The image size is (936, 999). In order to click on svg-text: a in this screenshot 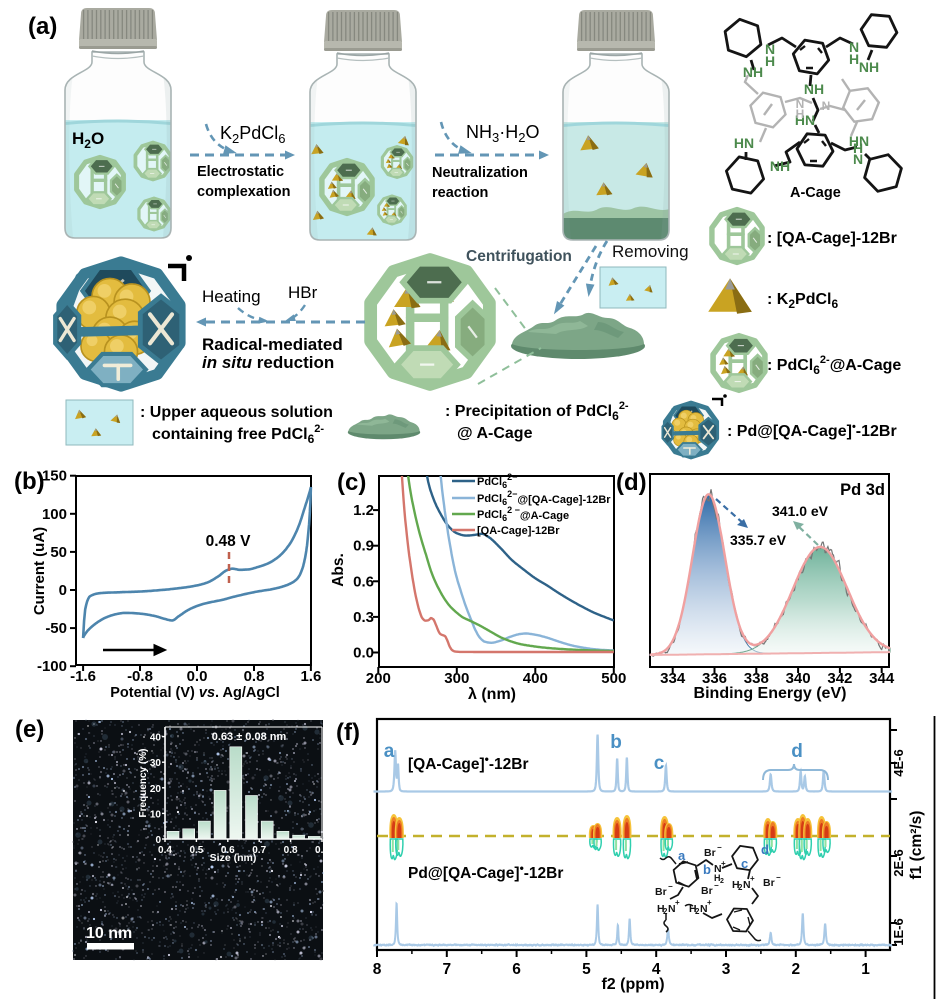, I will do `click(389, 751)`.